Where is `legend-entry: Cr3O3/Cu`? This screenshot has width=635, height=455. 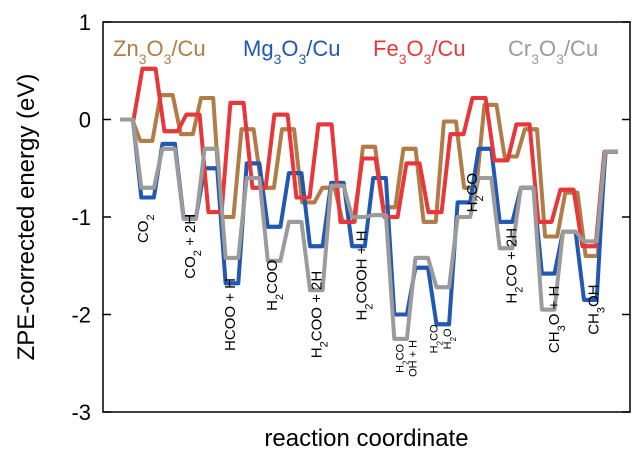 legend-entry: Cr3O3/Cu is located at coordinates (553, 51).